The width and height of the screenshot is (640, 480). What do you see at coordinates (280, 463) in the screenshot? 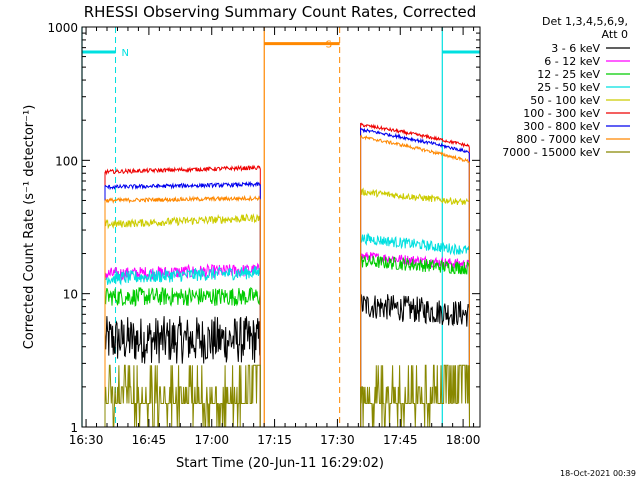
I see `x-axis-label: Start Time (20-Jun-11 16:29:02)` at bounding box center [280, 463].